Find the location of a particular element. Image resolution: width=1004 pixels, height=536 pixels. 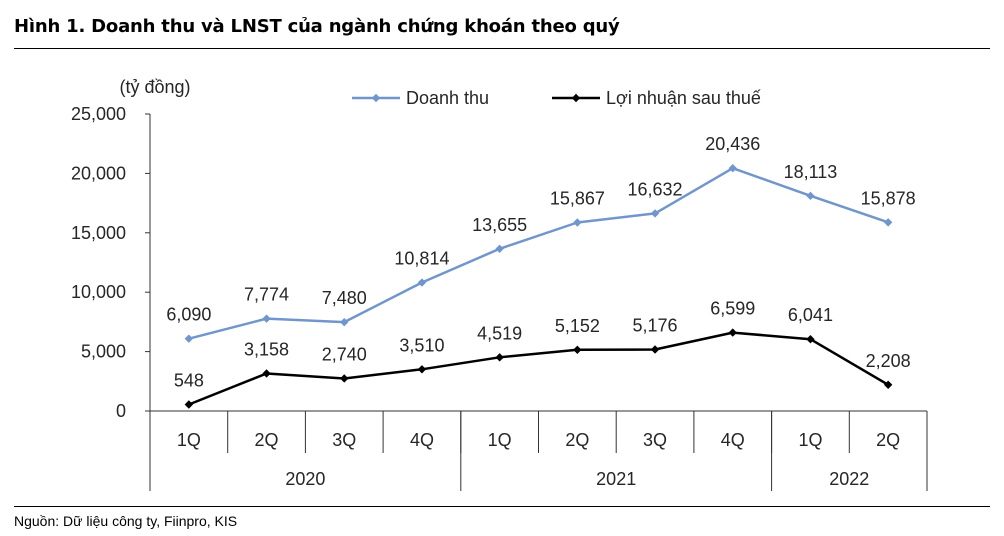

legend-label: Lợi nhuận sau thuế is located at coordinates (683, 98).